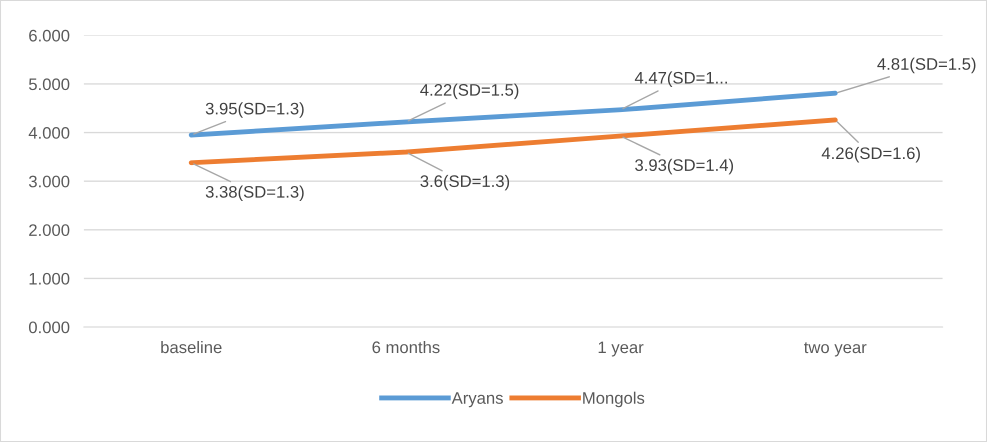 Image resolution: width=987 pixels, height=442 pixels. I want to click on y-tick-label: 3.000, so click(49, 182).